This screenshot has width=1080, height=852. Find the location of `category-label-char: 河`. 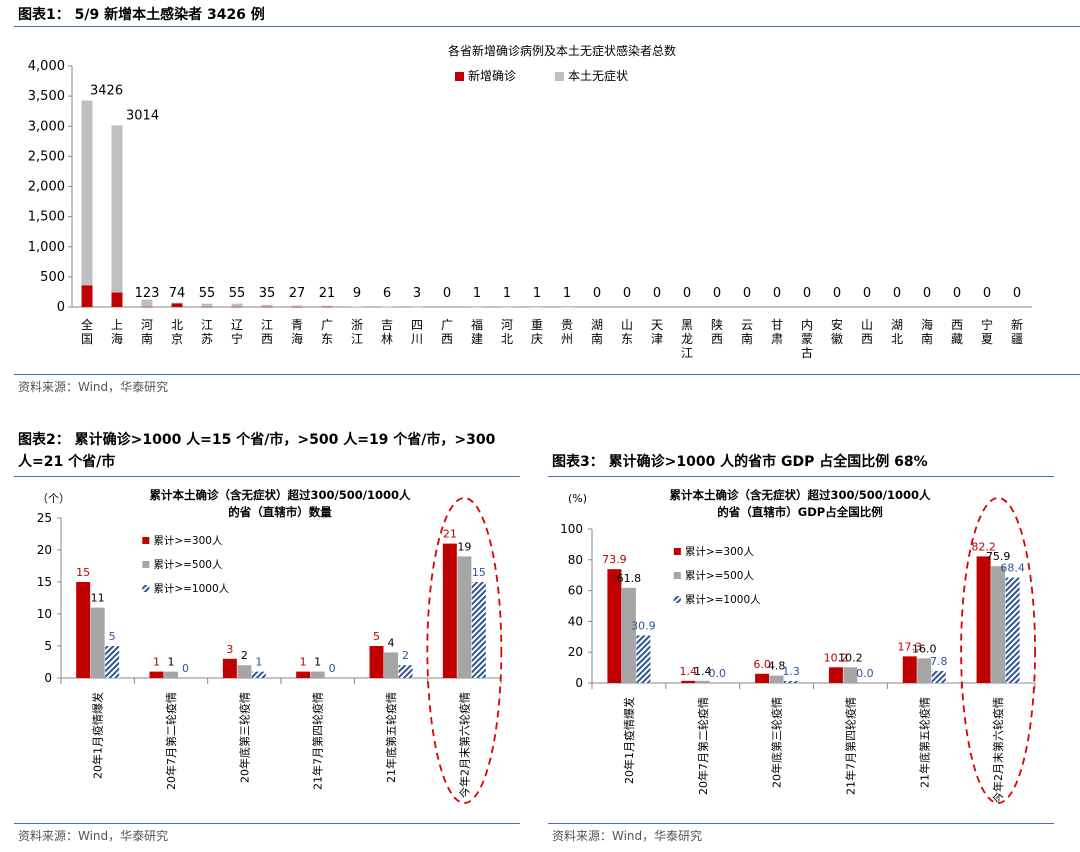

category-label-char: 河 is located at coordinates (507, 325).